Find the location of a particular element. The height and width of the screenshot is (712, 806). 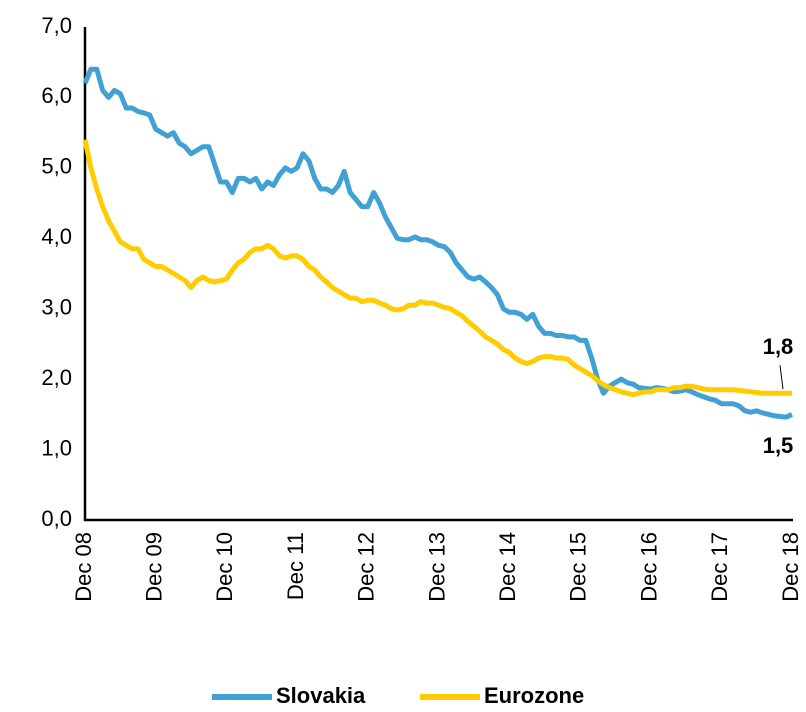

y-tick-label: 3,0 is located at coordinates (56, 307).